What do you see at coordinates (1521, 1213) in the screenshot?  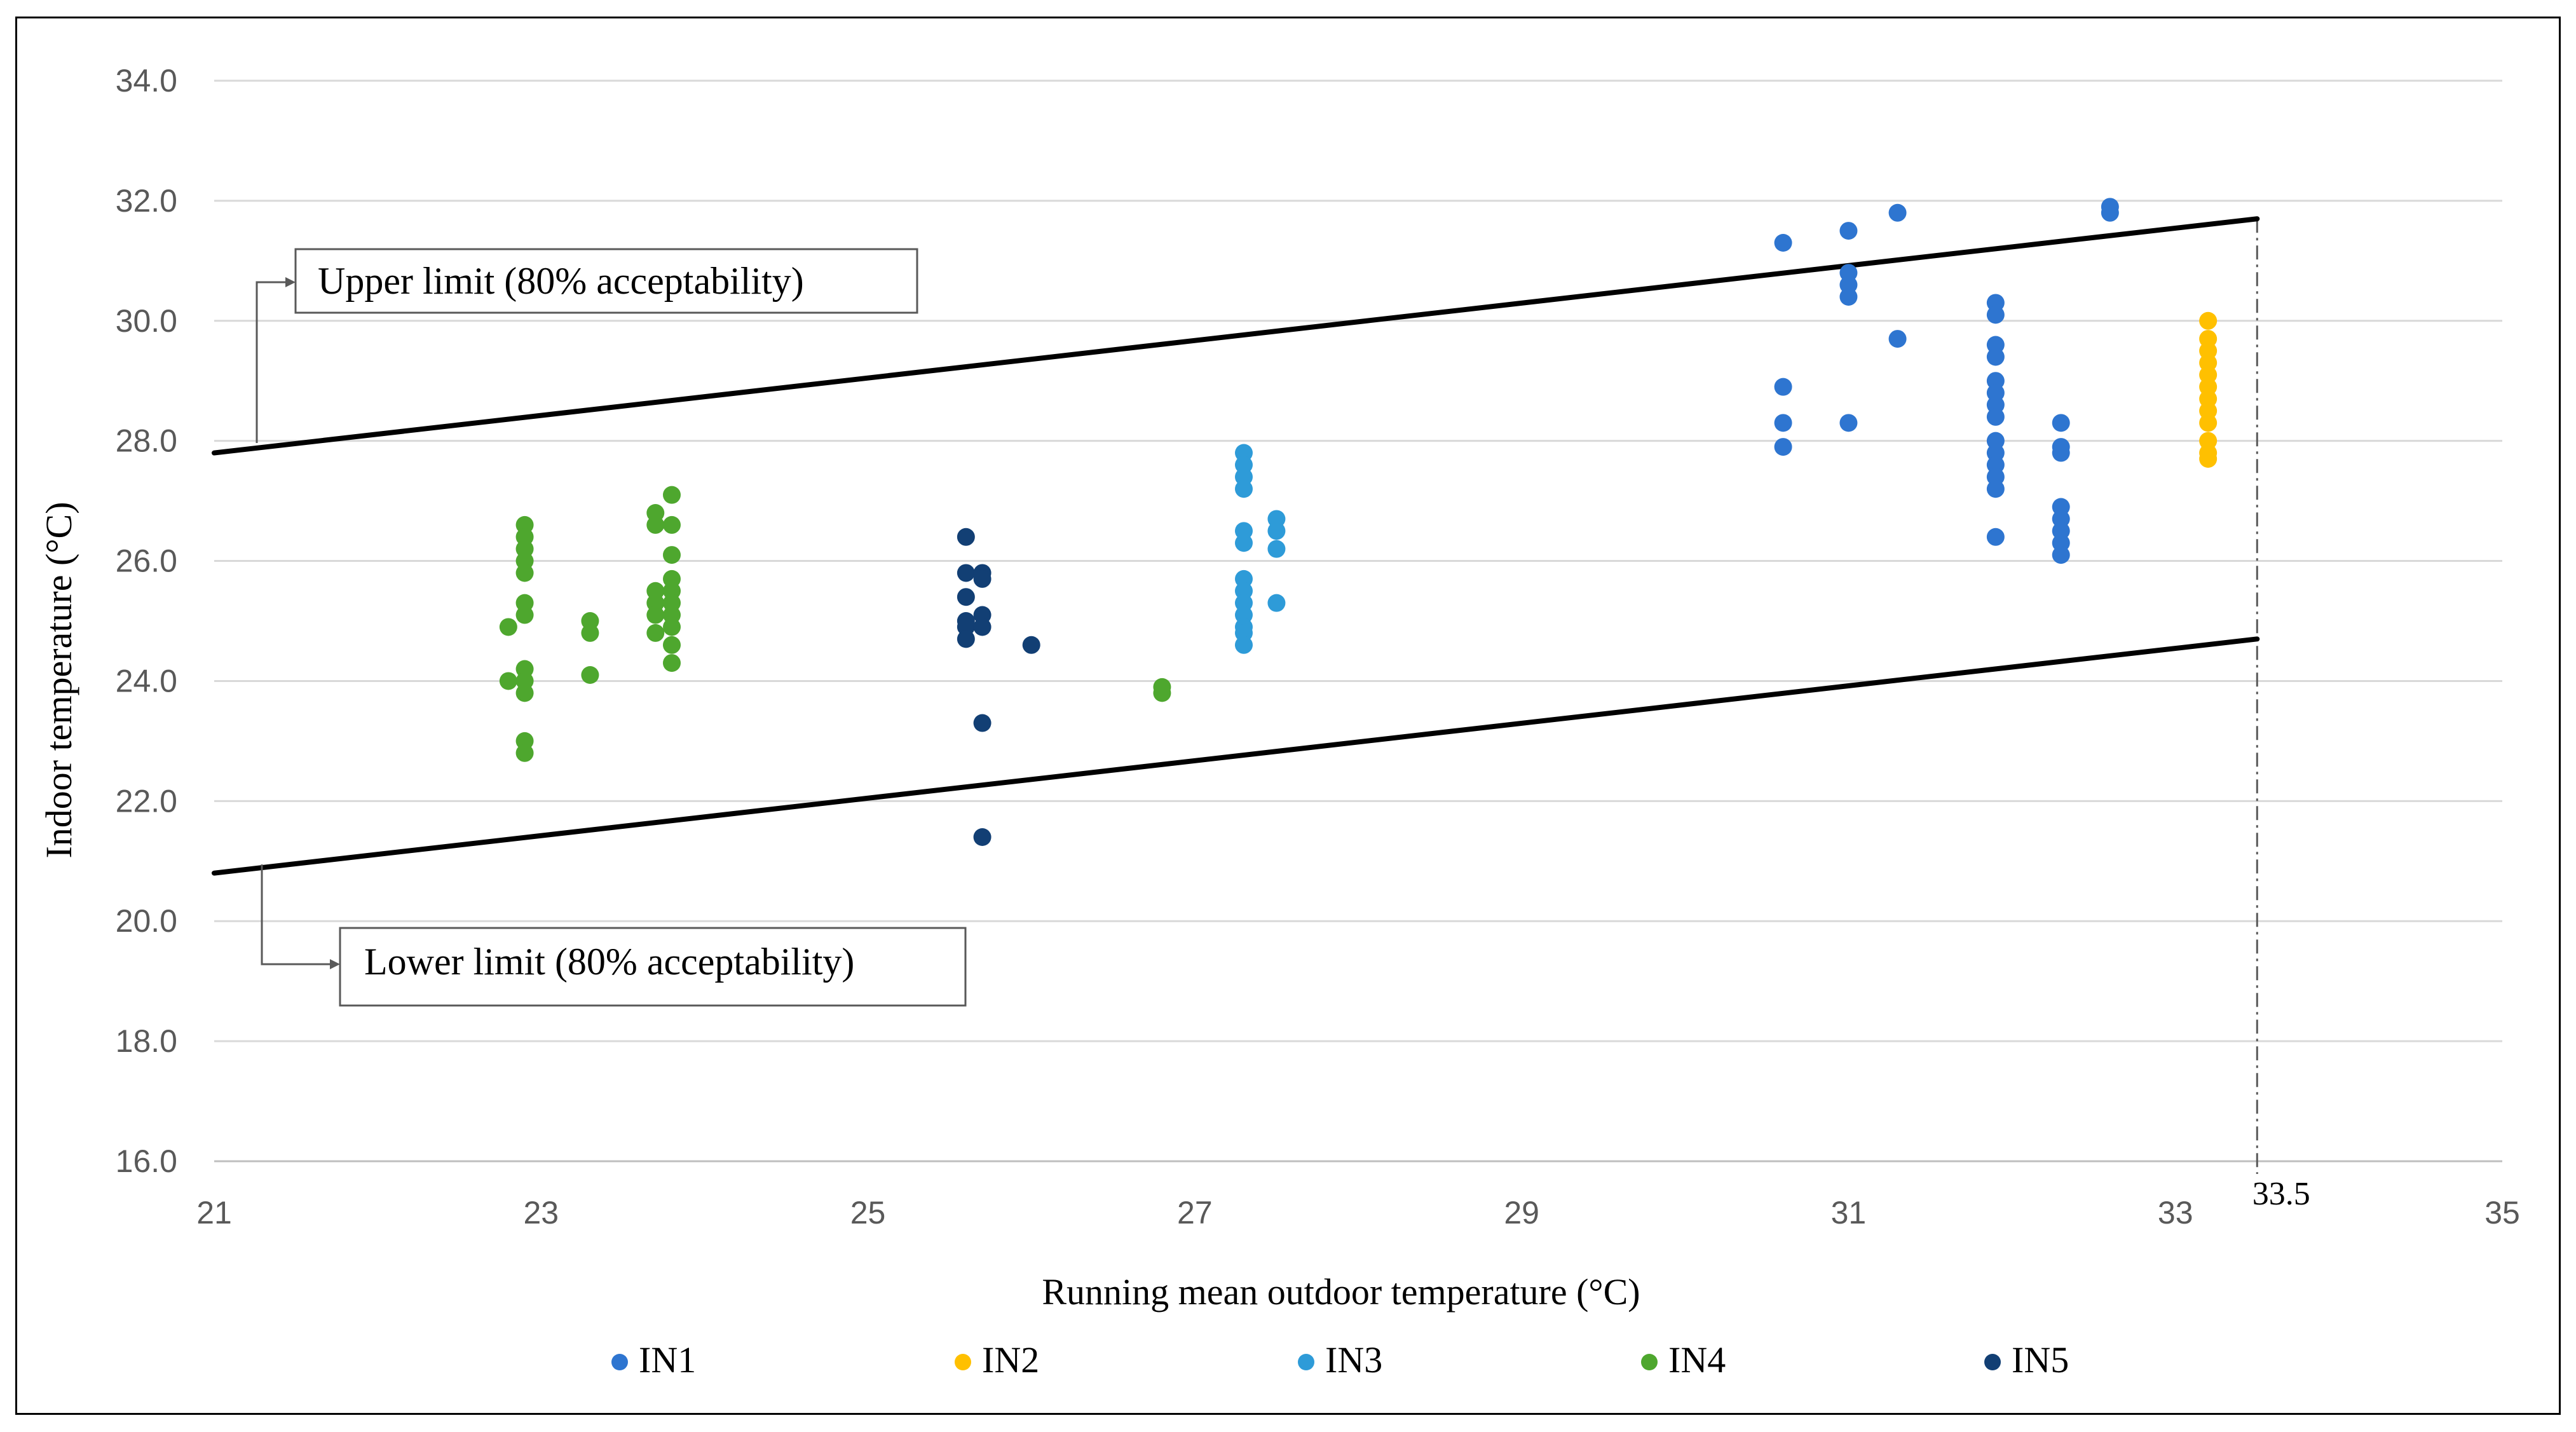 I see `x-tick-label: 29` at bounding box center [1521, 1213].